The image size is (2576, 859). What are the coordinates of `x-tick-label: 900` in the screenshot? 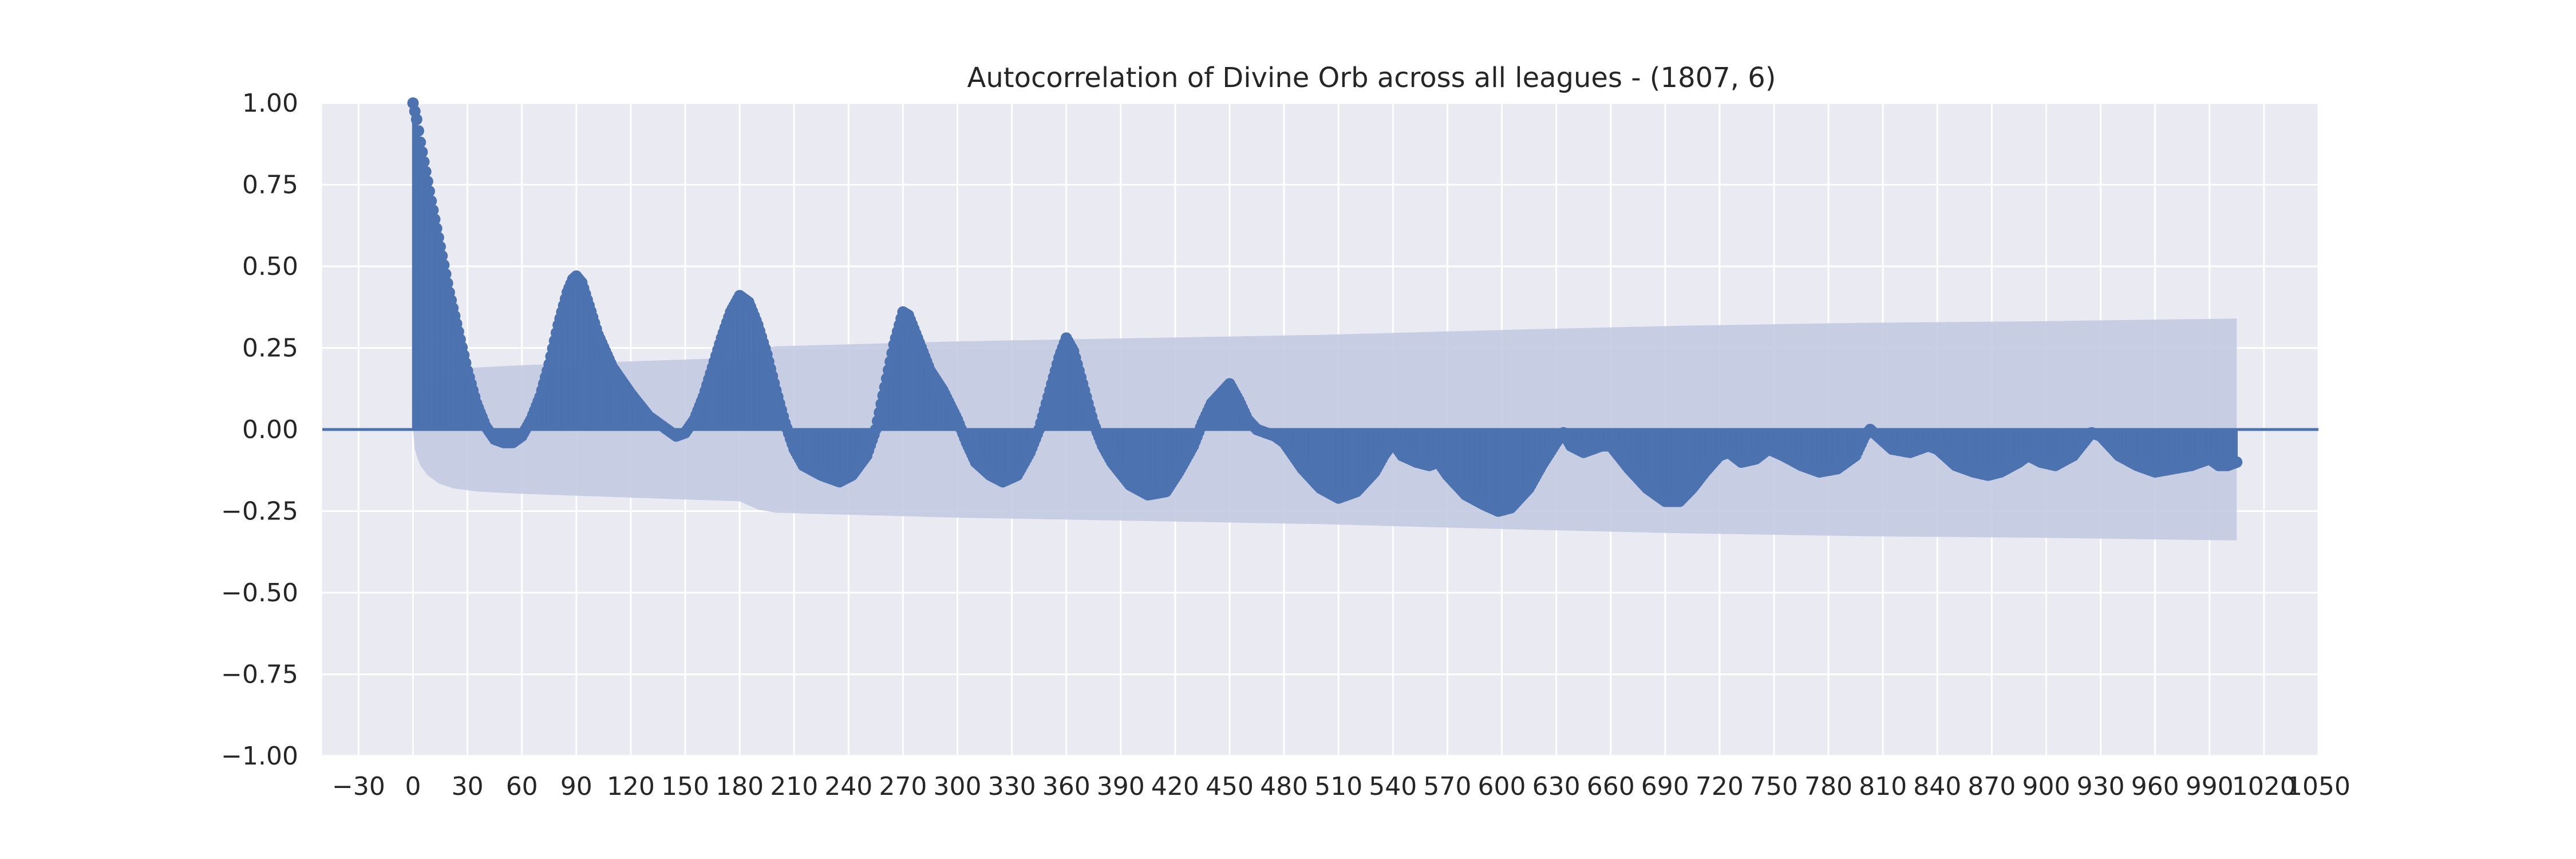 It's located at (2046, 786).